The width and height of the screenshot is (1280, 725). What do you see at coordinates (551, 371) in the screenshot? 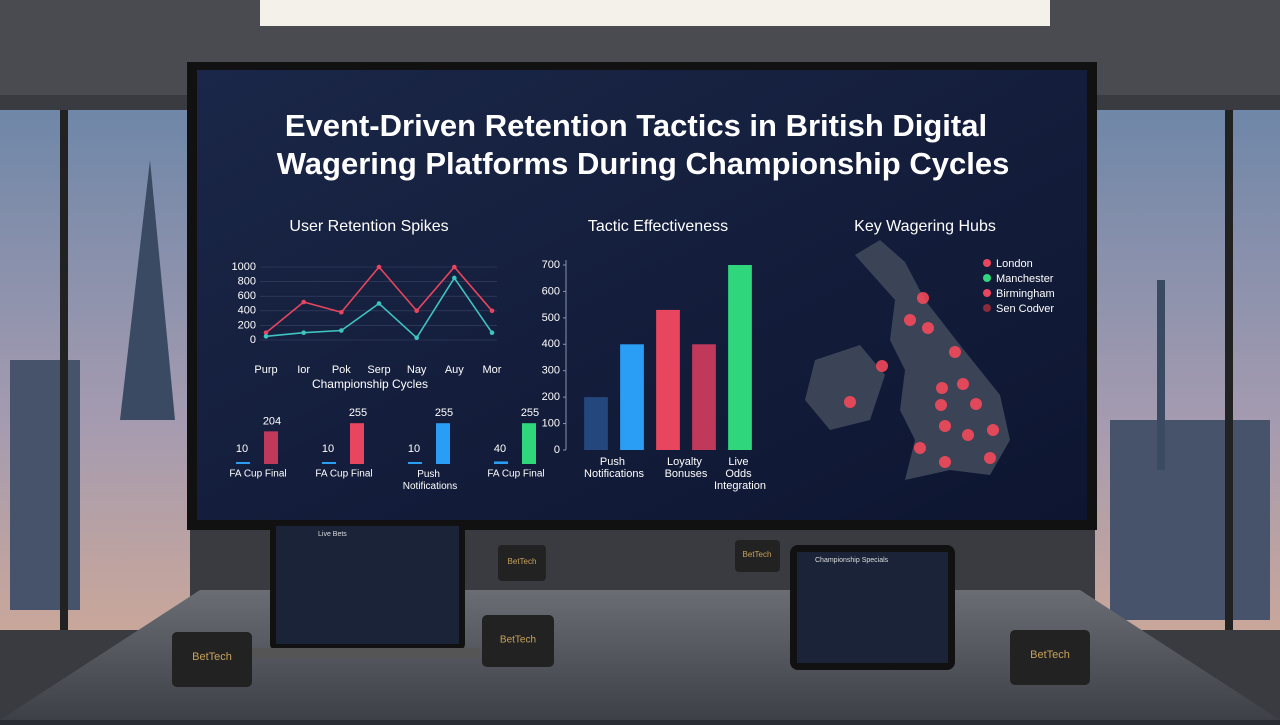
I see `y-tick-label: 300` at bounding box center [551, 371].